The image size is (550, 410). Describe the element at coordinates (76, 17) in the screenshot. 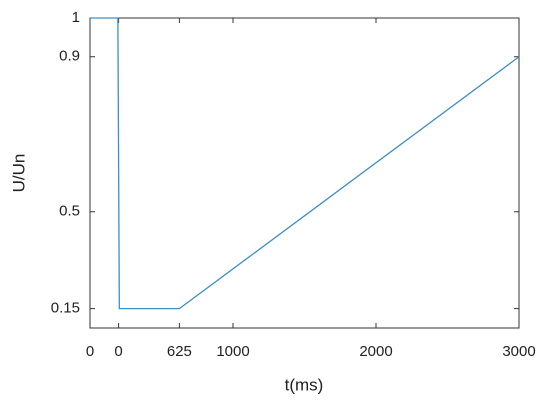

I see `y-tick-label: 1` at that location.